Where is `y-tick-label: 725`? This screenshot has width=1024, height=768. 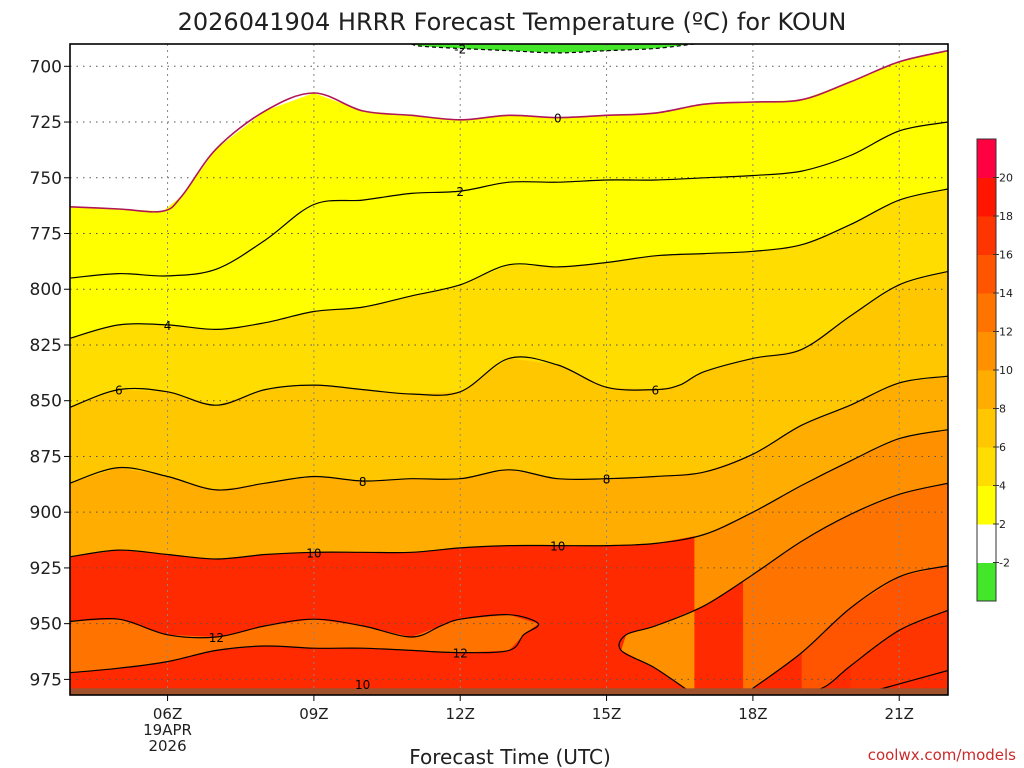 y-tick-label: 725 is located at coordinates (46, 123).